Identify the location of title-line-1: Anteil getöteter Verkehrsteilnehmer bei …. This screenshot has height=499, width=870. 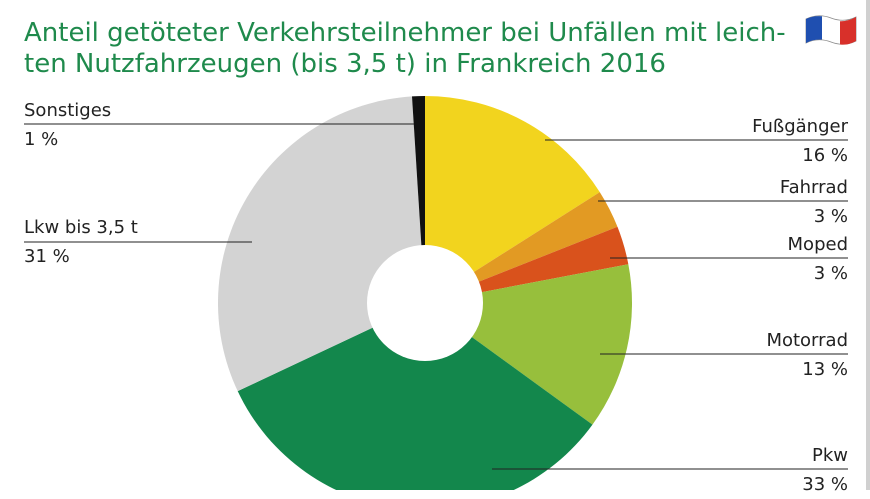
(405, 33).